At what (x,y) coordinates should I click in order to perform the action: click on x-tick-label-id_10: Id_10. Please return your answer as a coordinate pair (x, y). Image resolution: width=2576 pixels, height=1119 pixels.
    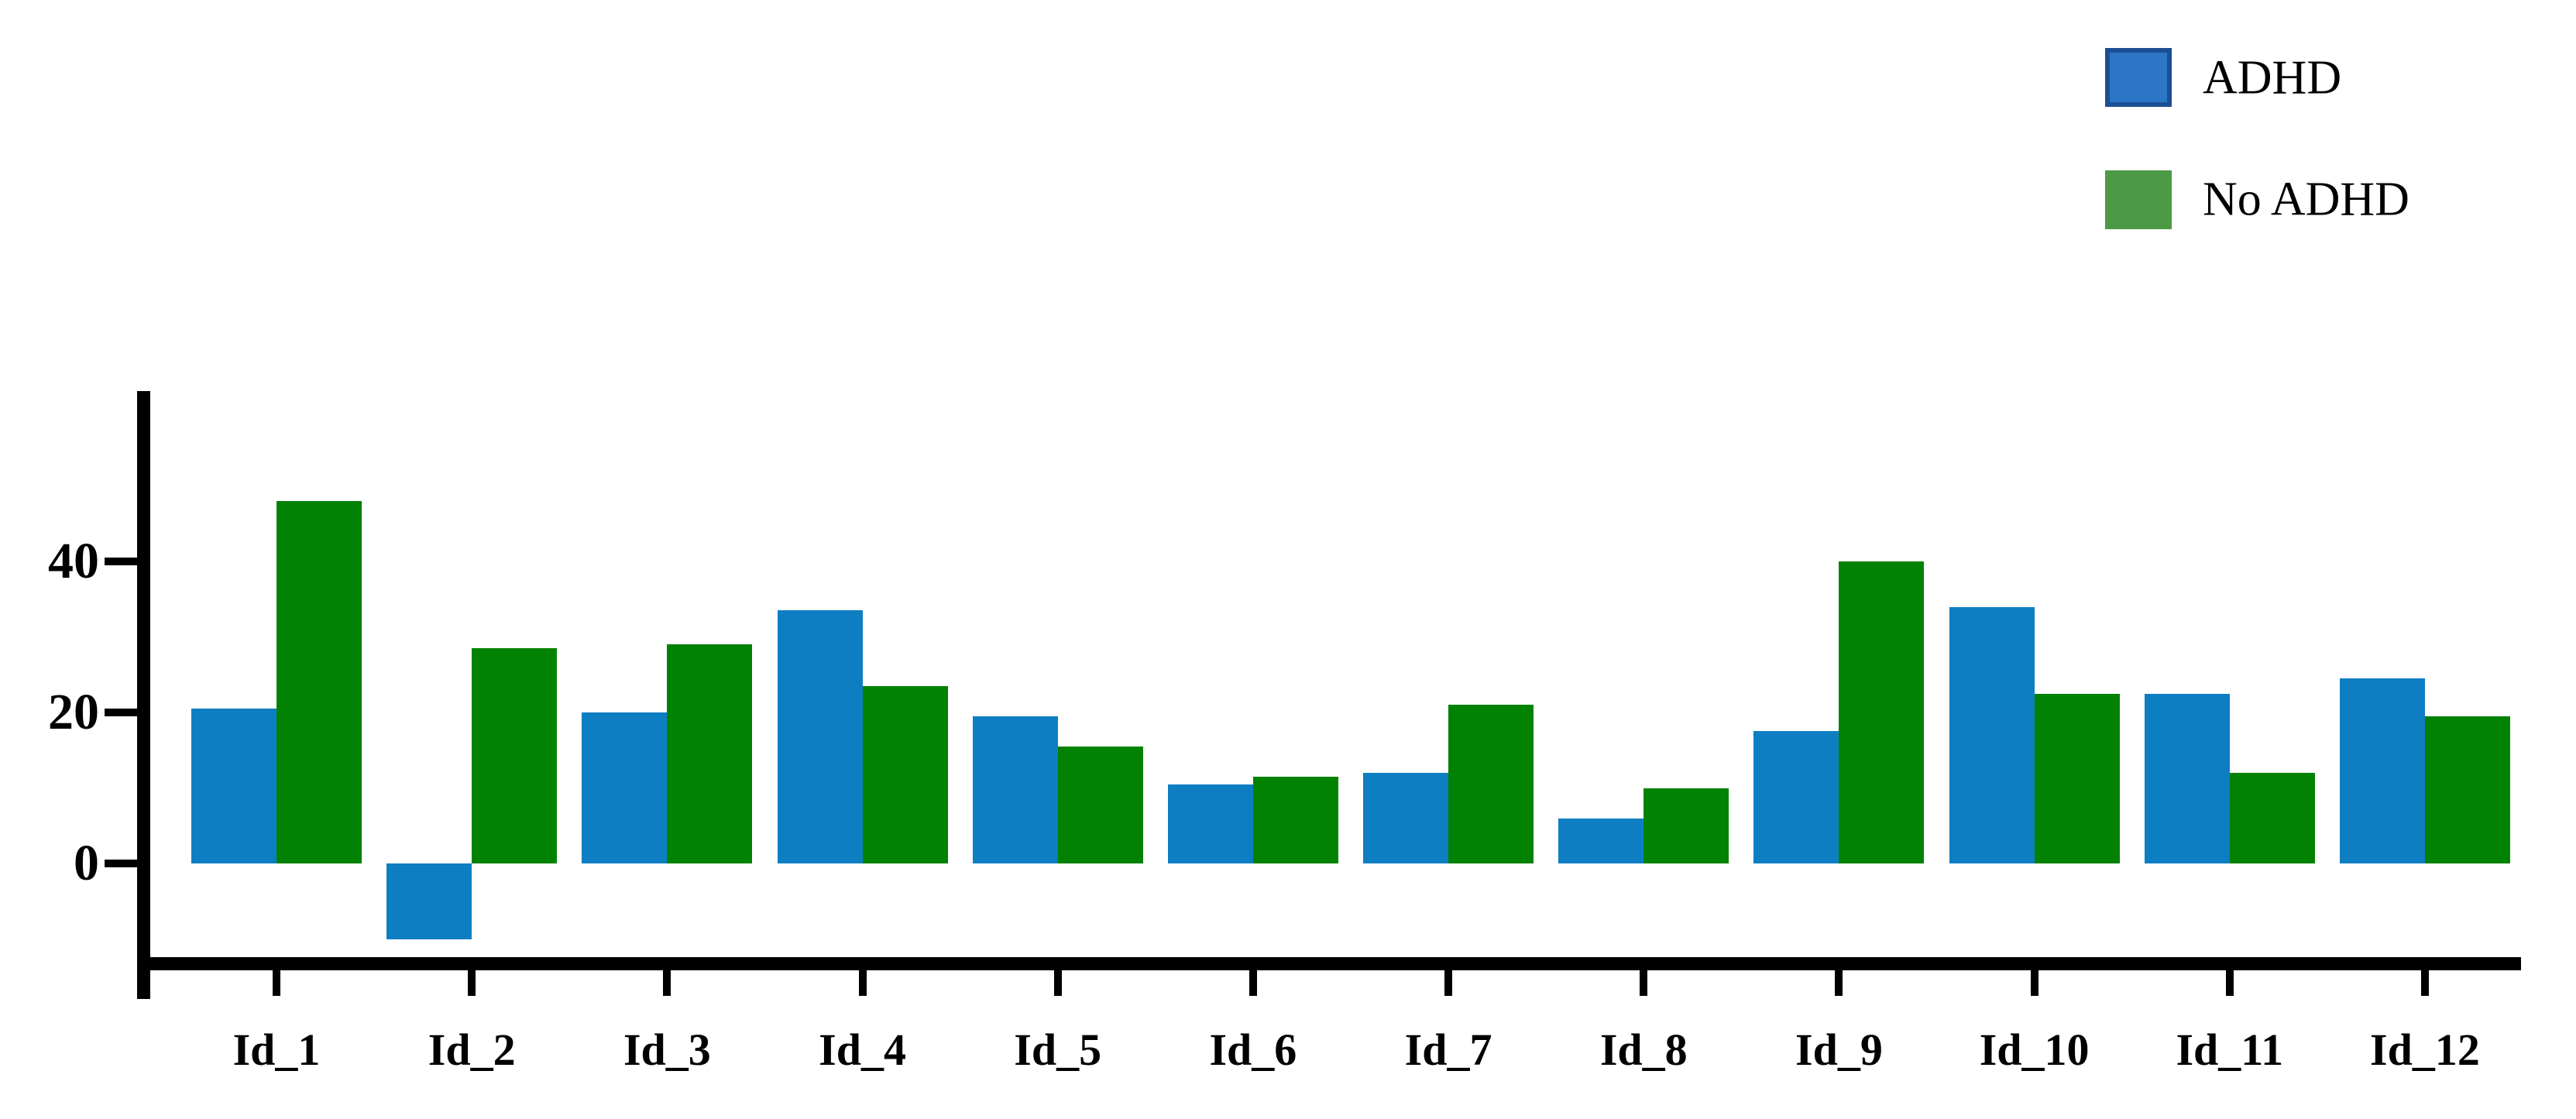
    Looking at the image, I should click on (2034, 1050).